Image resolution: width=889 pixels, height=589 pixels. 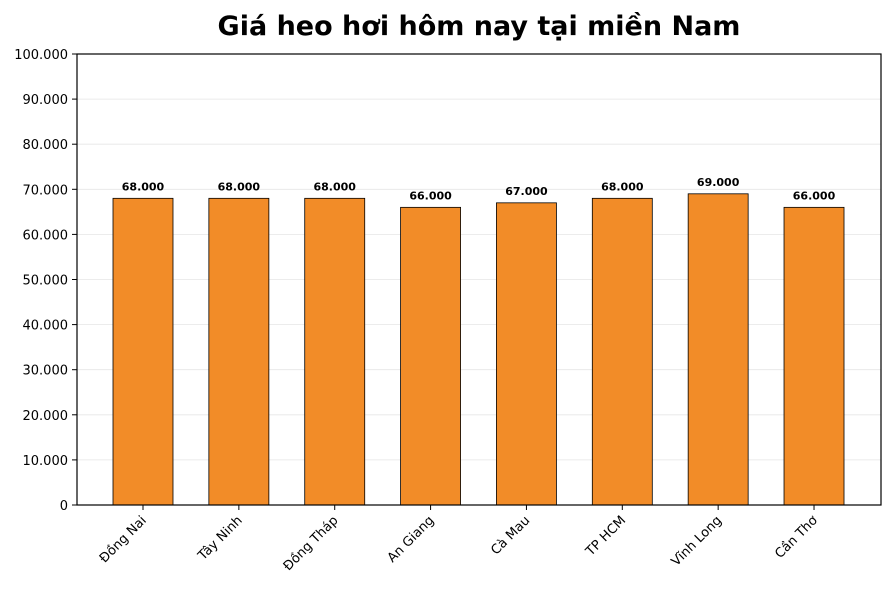 I want to click on value-label: 69.000, so click(x=718, y=182).